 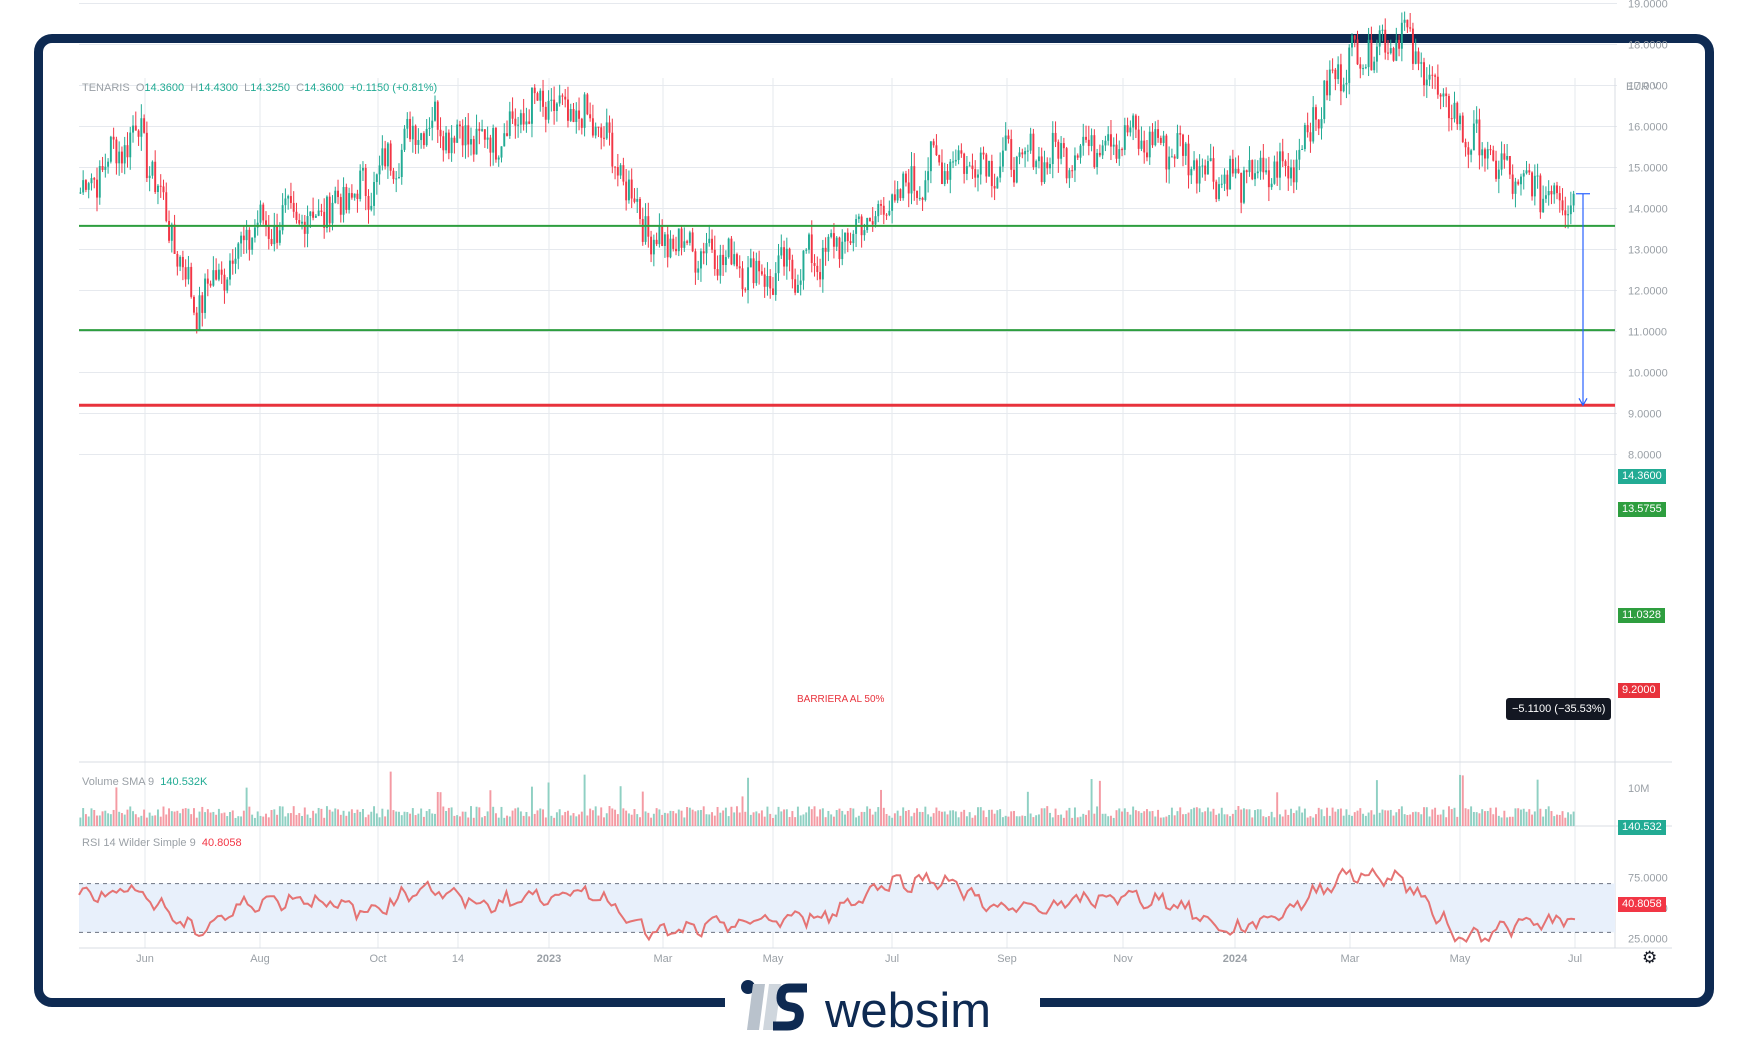 What do you see at coordinates (1559, 709) in the screenshot?
I see `measure-tooltip: −5.1100 (−35.53%)` at bounding box center [1559, 709].